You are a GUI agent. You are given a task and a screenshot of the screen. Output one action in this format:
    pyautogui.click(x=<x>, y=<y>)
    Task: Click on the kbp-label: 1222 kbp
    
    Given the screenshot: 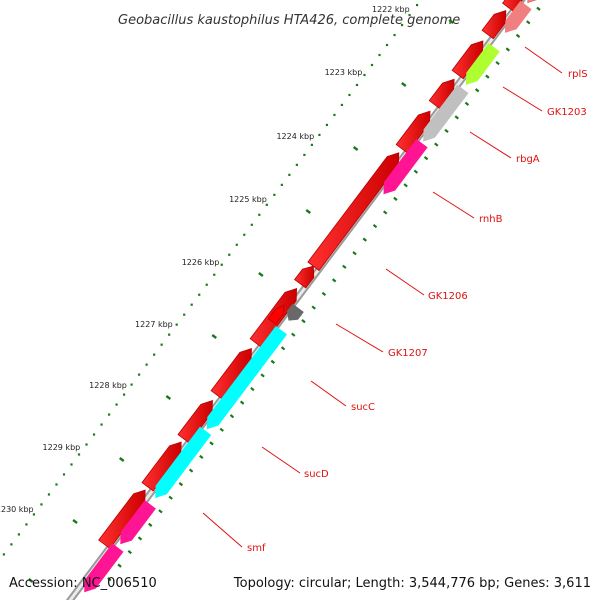 What is the action you would take?
    pyautogui.click(x=391, y=9)
    